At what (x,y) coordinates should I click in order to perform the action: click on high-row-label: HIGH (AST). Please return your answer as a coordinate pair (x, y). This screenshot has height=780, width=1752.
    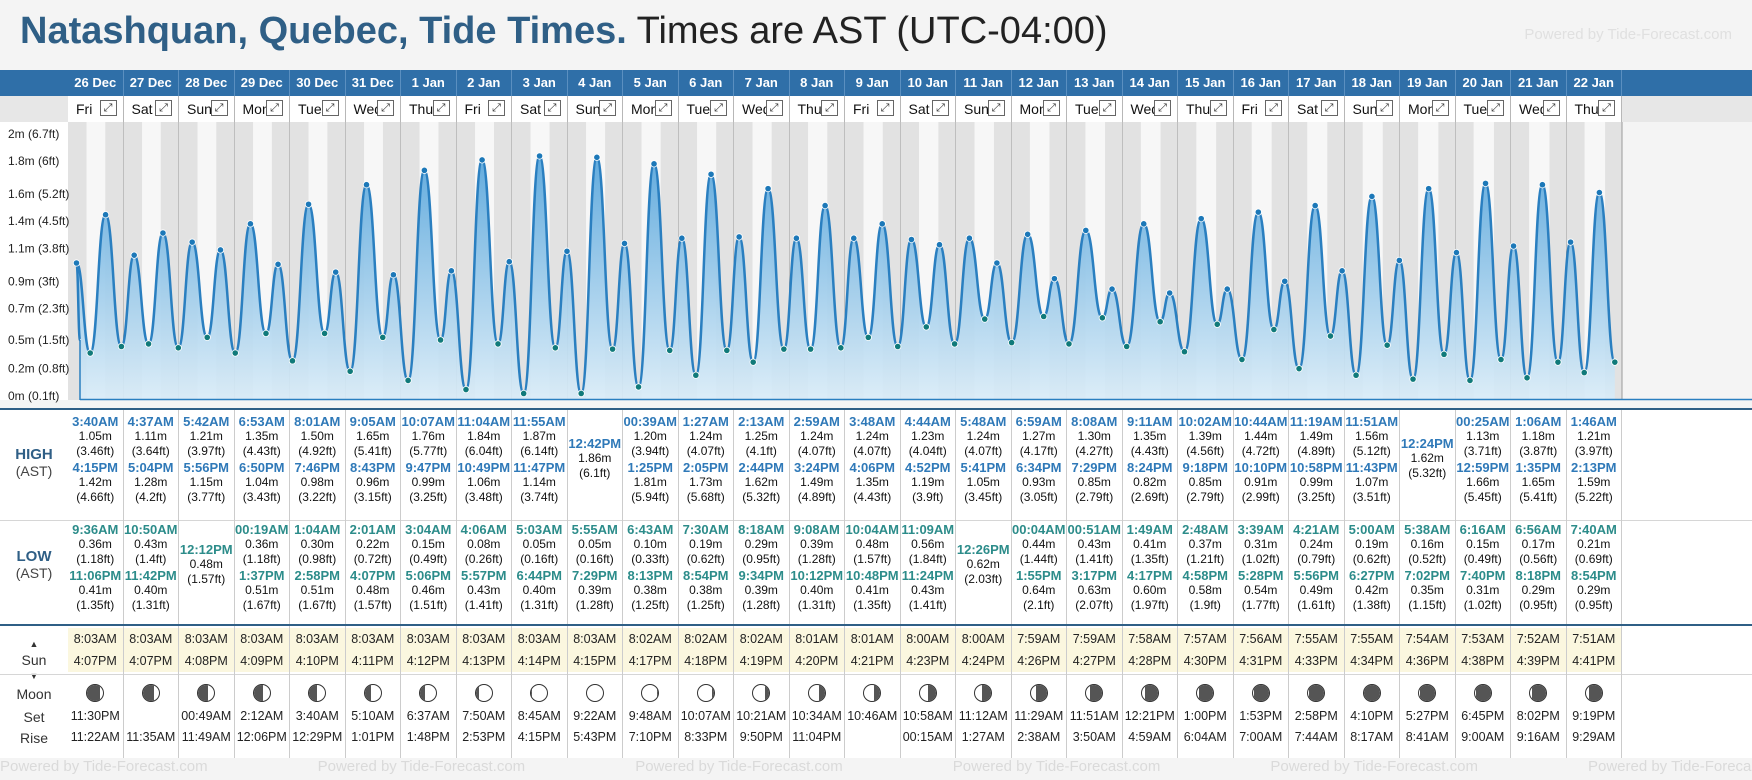
    Looking at the image, I should click on (34, 462).